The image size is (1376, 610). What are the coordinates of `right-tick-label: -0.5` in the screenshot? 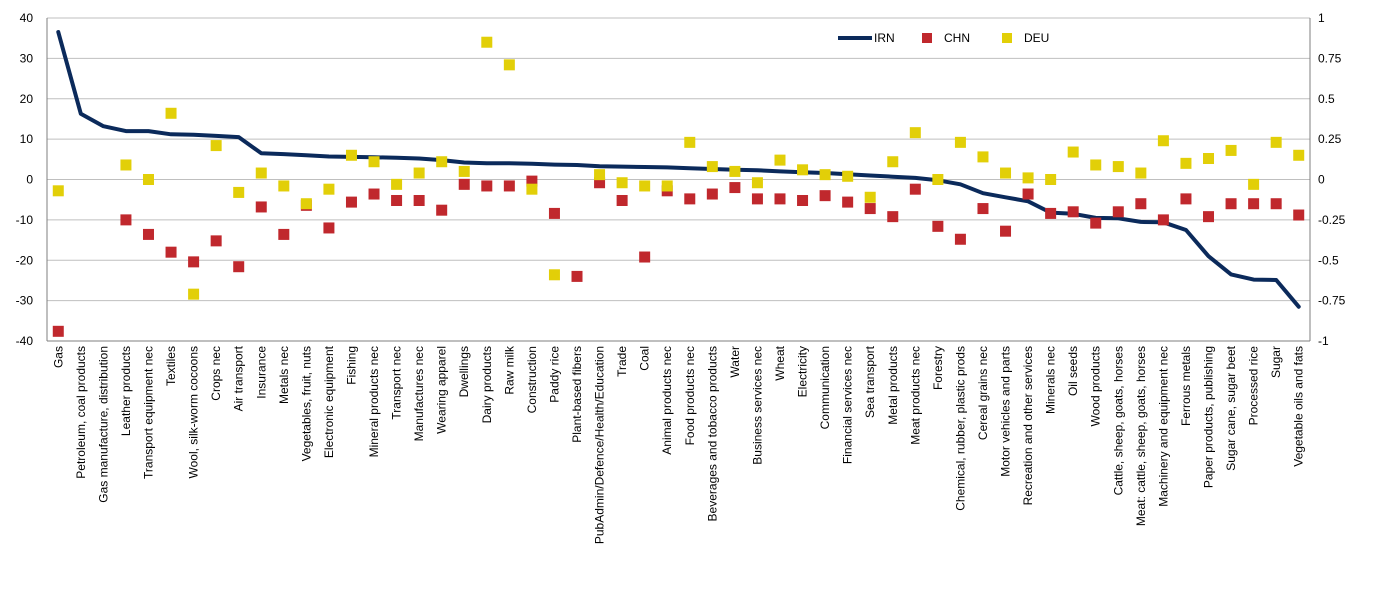 It's located at (1328, 260).